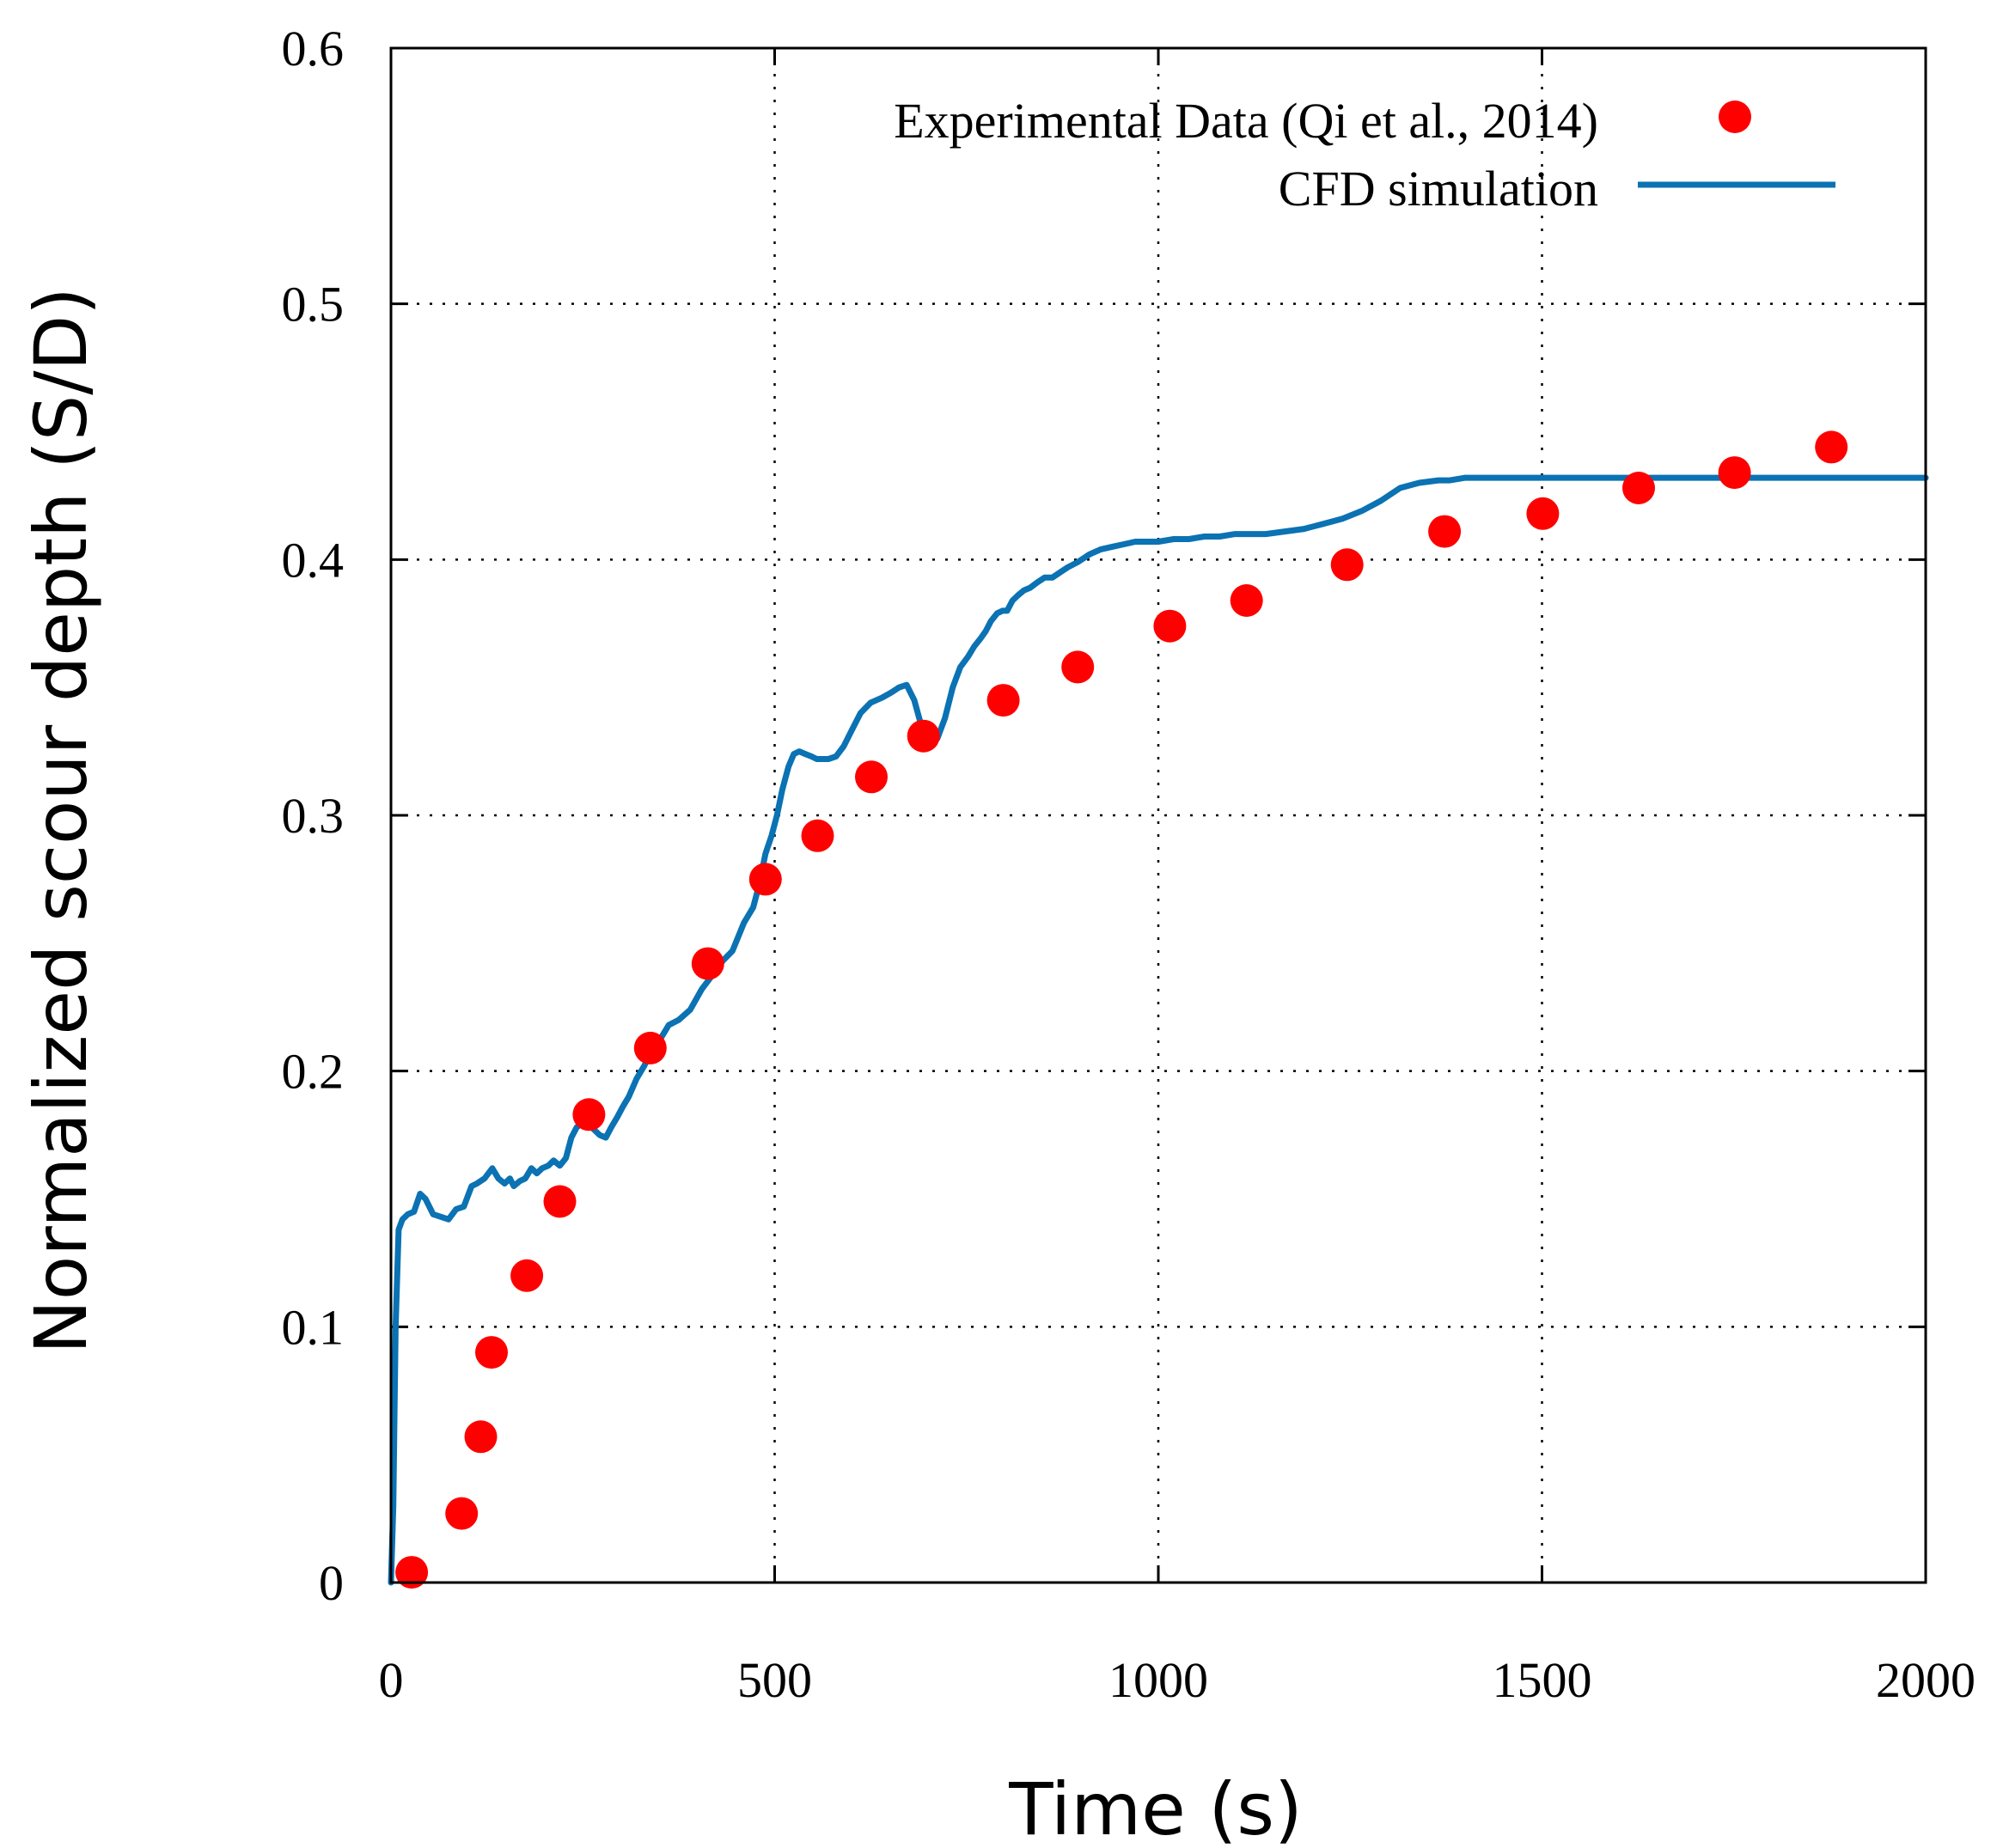 The height and width of the screenshot is (1848, 1997). Describe the element at coordinates (313, 48) in the screenshot. I see `y-tick-label: 0.6` at that location.